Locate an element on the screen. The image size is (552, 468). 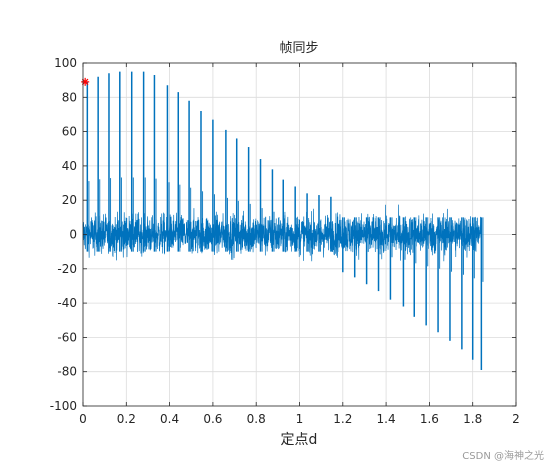
y-tick-label: 60 is located at coordinates (69, 132).